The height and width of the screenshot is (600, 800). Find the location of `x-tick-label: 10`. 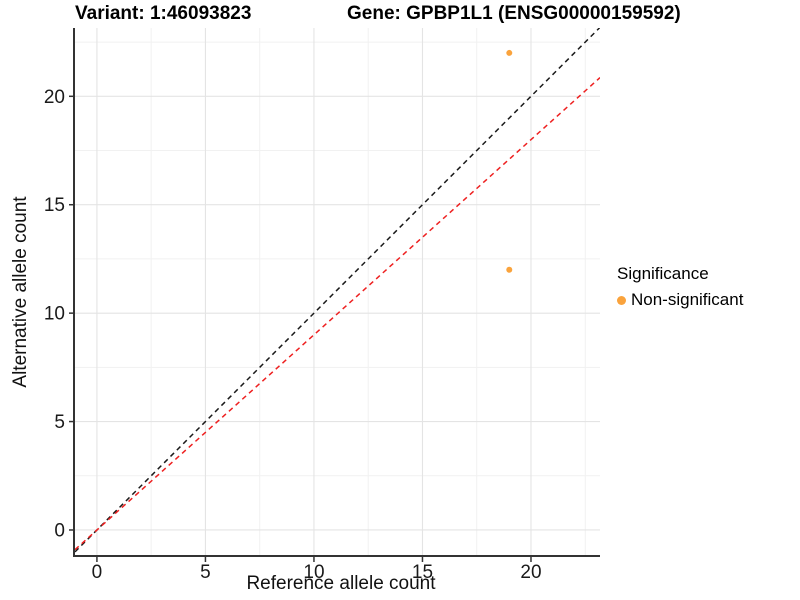

x-tick-label: 10 is located at coordinates (313, 572).